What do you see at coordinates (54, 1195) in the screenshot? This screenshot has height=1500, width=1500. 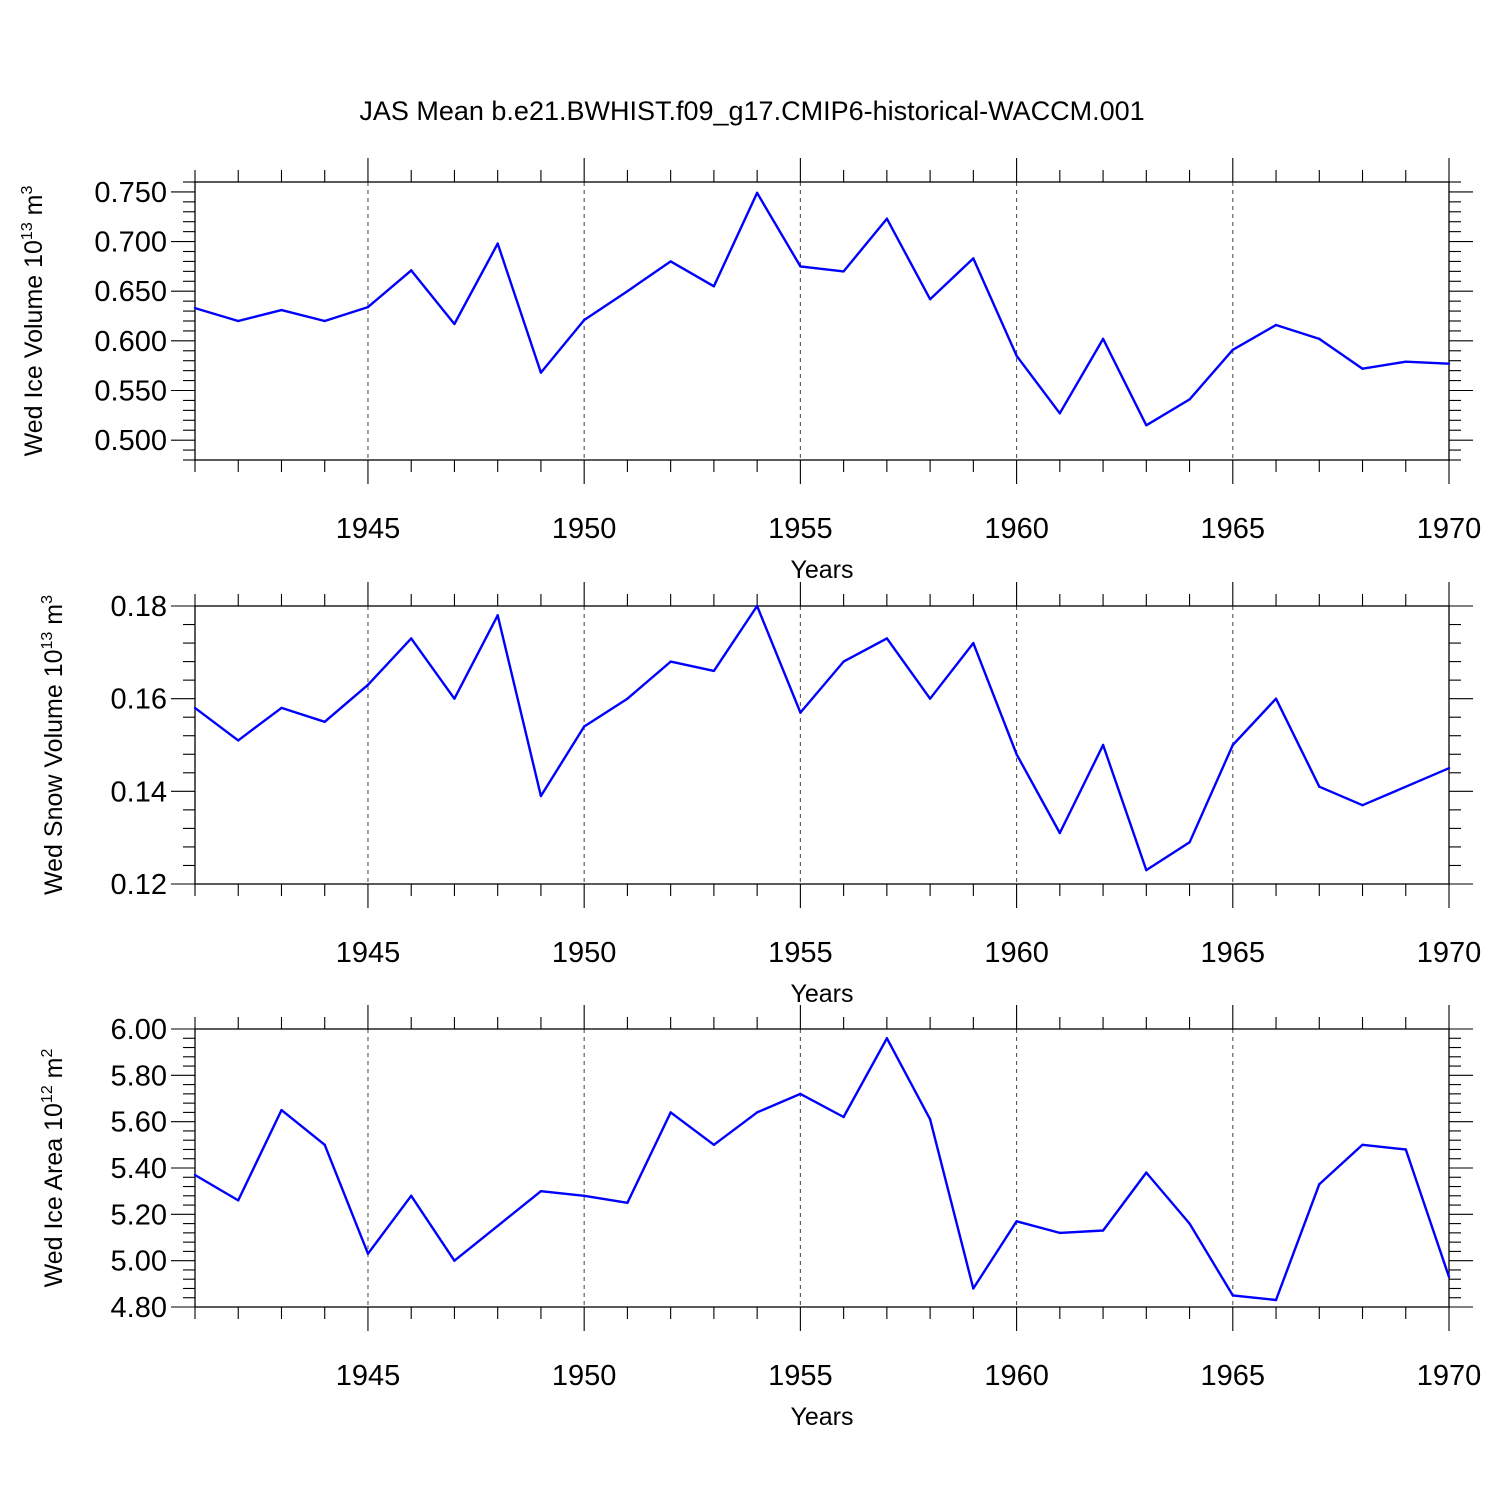 I see `y-axis-title-part: Wed Ice Area 10` at bounding box center [54, 1195].